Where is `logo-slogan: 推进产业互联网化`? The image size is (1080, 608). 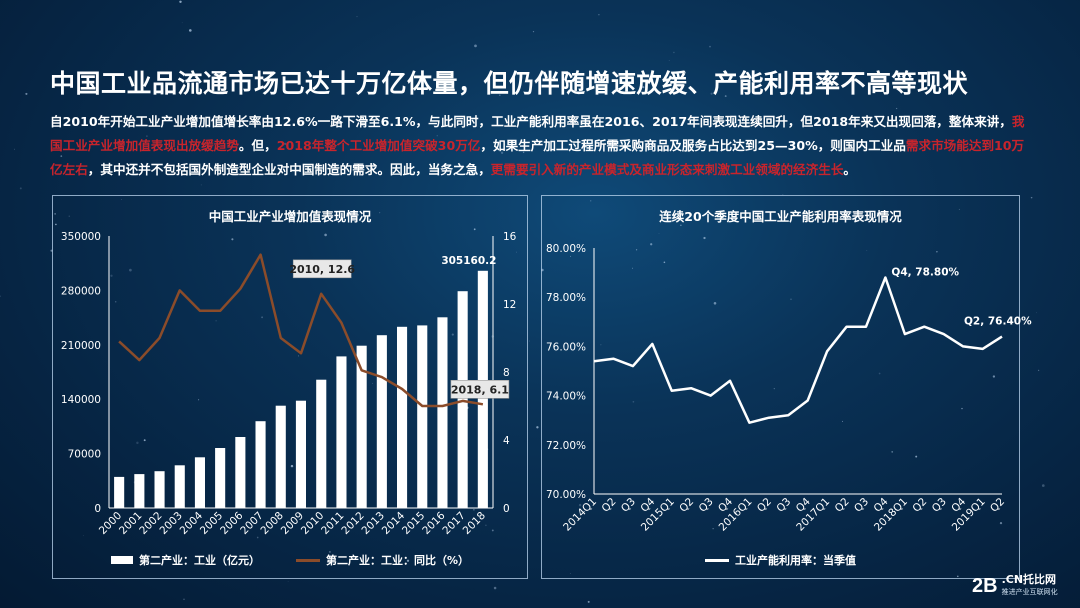
logo-slogan: 推进产业互联网化 is located at coordinates (1029, 592).